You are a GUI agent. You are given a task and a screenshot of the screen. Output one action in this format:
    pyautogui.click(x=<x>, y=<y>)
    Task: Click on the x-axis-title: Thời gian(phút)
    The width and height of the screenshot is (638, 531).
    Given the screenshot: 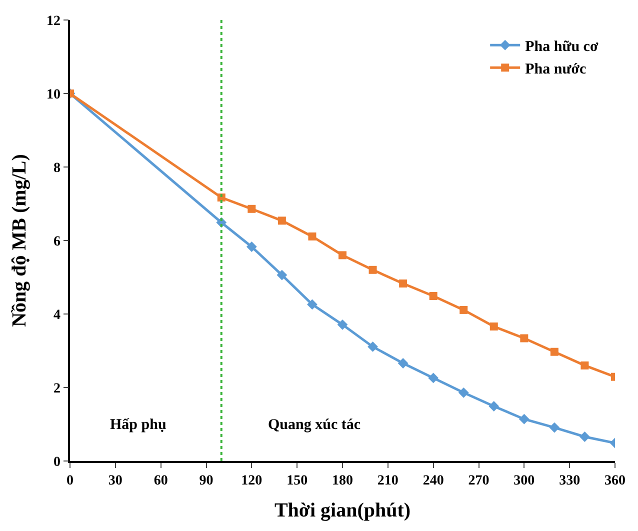 What is the action you would take?
    pyautogui.click(x=342, y=511)
    